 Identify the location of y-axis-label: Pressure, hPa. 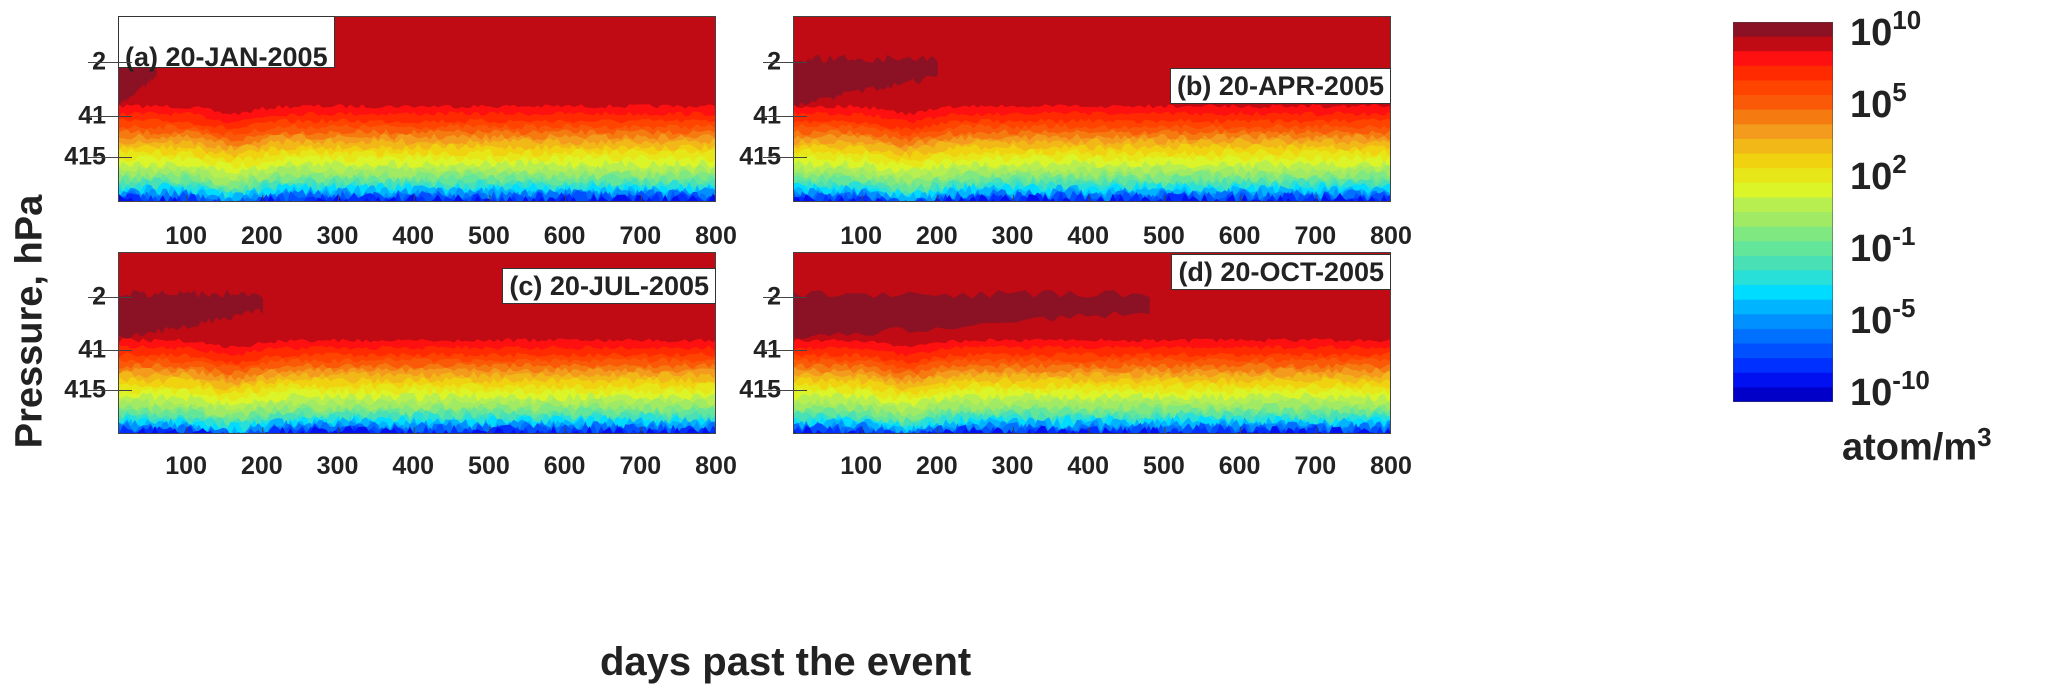
(29, 321).